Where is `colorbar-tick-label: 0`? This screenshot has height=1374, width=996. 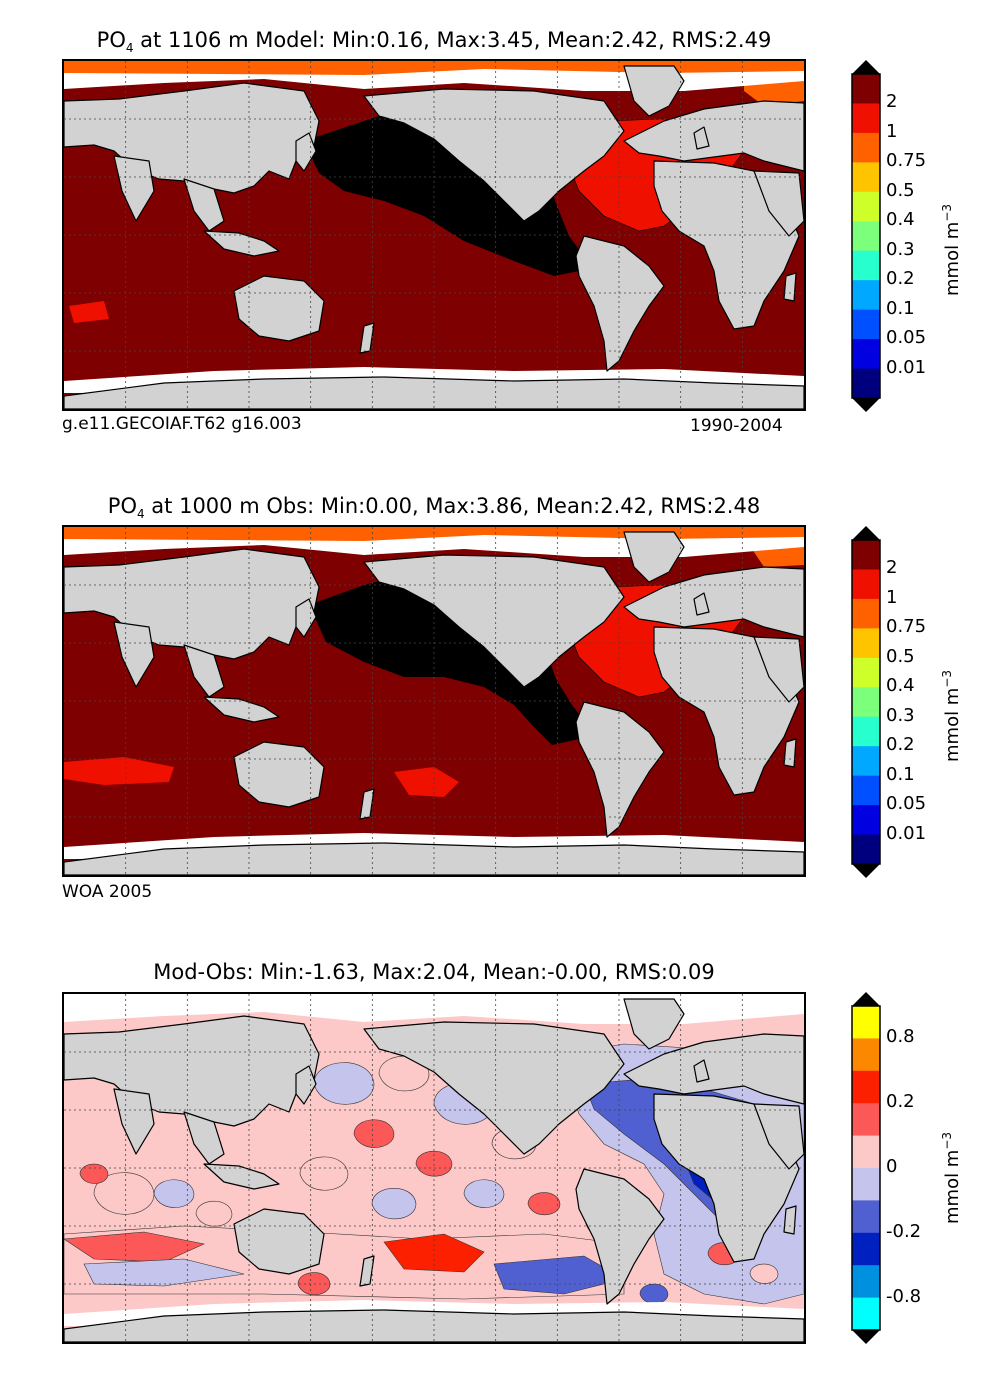 colorbar-tick-label: 0 is located at coordinates (892, 1166).